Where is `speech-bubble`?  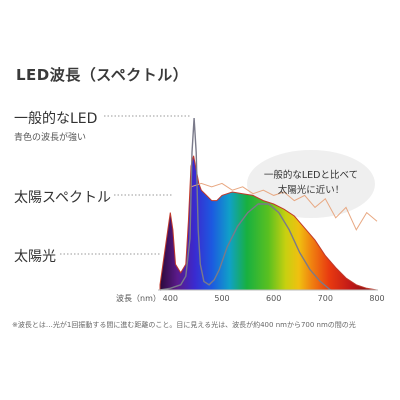 speech-bubble is located at coordinates (311, 184).